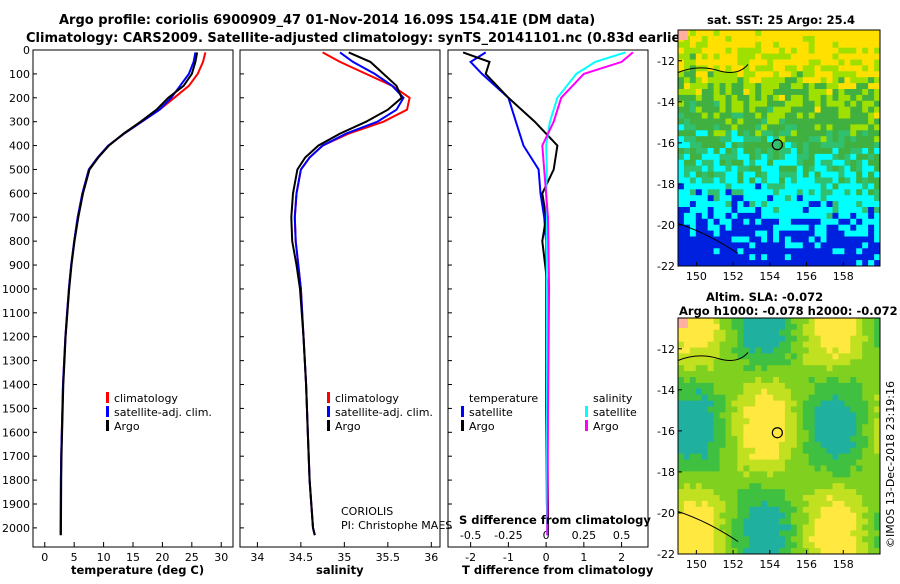 This screenshot has width=900, height=584. I want to click on argo-location-marker, so click(777, 433).